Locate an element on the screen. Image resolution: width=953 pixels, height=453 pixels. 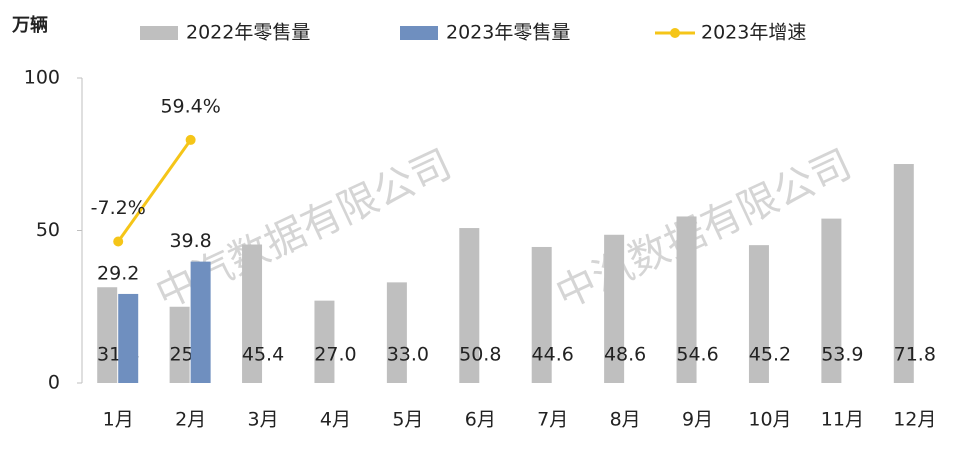
x-tick-label: 6月 is located at coordinates (480, 420).